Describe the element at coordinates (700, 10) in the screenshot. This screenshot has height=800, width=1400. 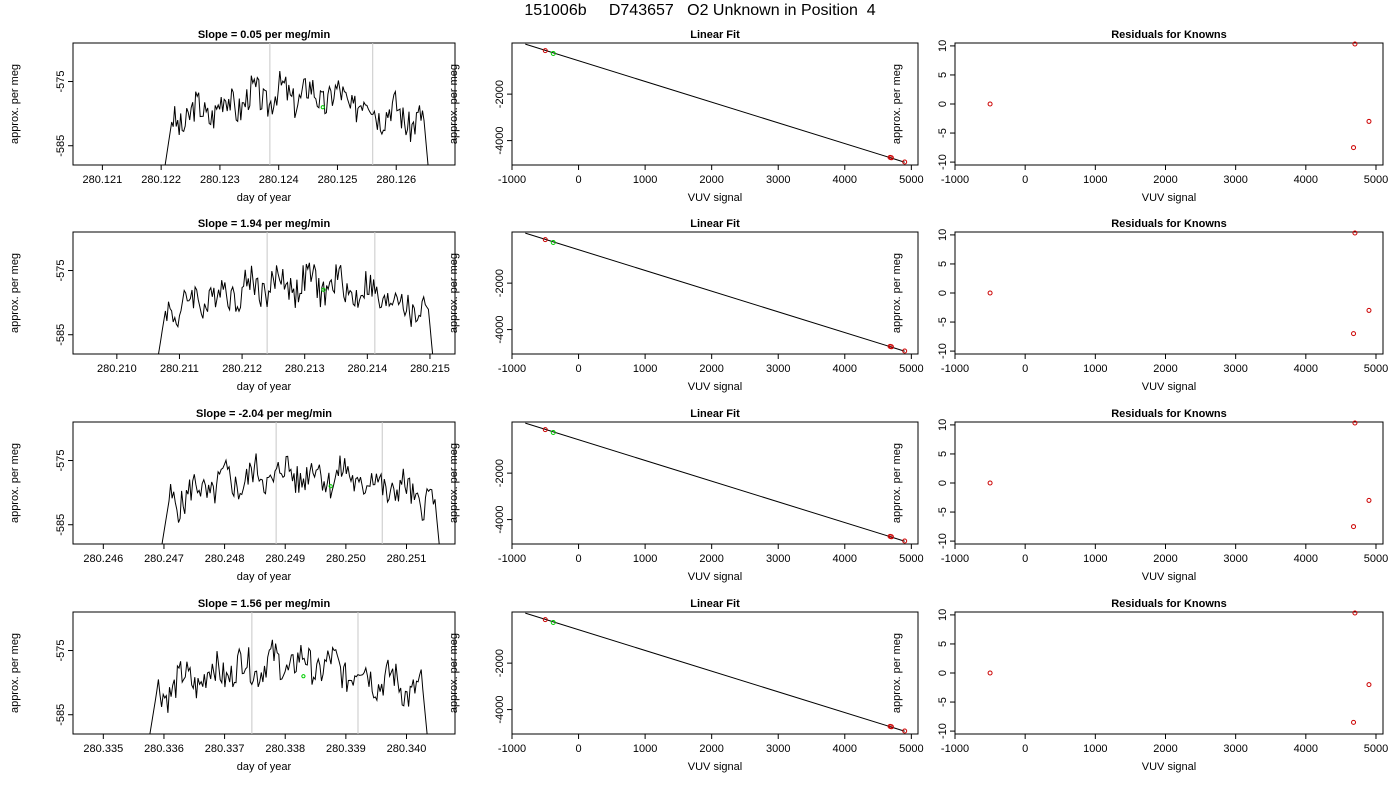
I see `page-title: 151006b D743657 O2 Unknown in Position 4` at that location.